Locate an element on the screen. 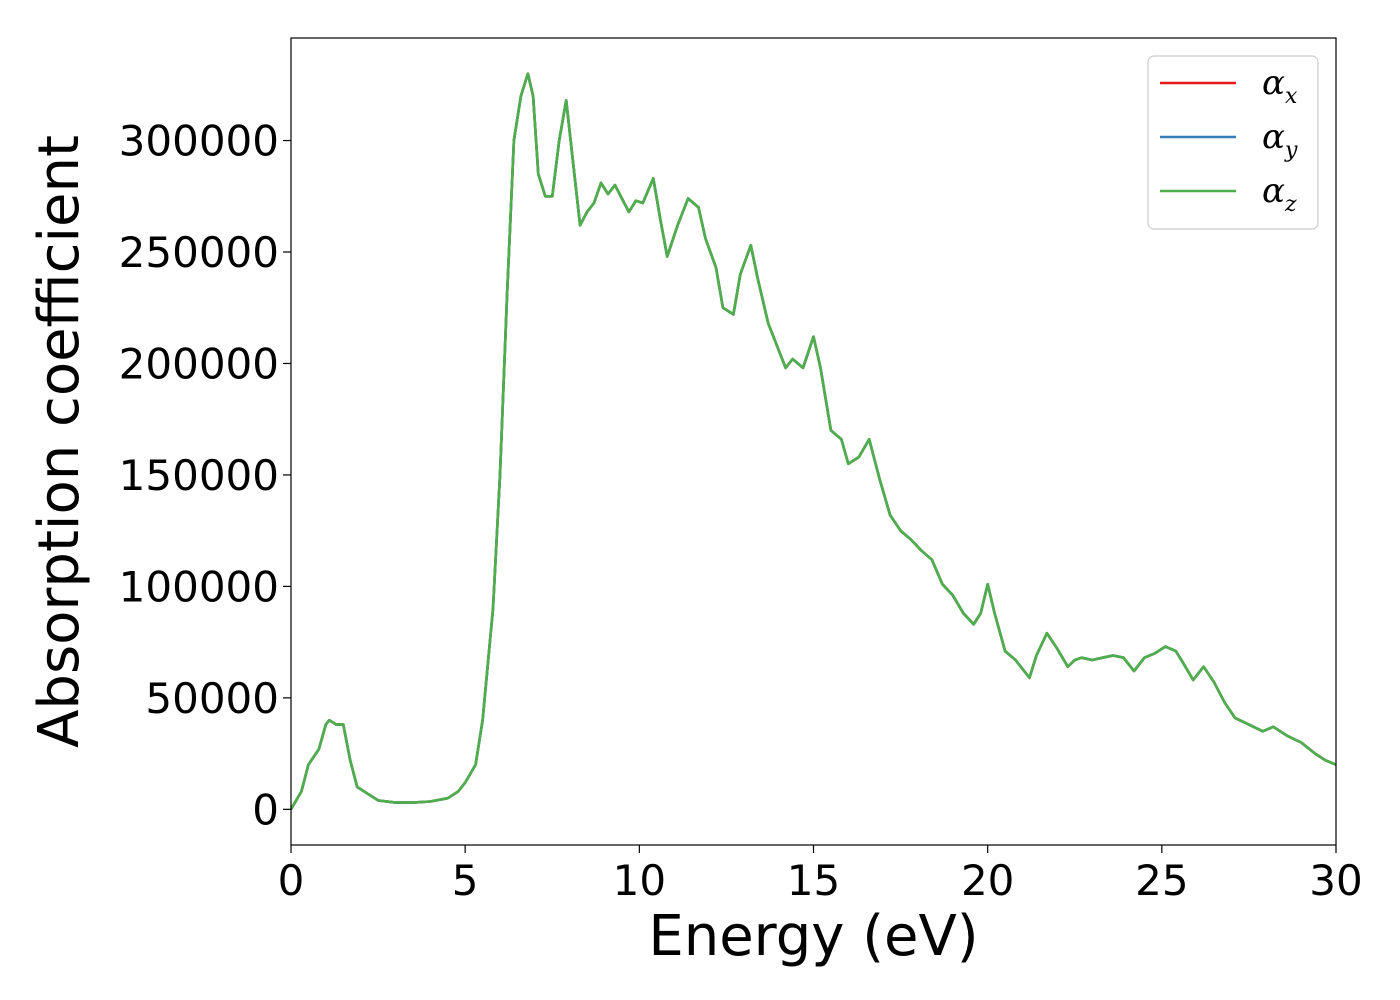  legend-label-y: αy is located at coordinates (1280, 140).